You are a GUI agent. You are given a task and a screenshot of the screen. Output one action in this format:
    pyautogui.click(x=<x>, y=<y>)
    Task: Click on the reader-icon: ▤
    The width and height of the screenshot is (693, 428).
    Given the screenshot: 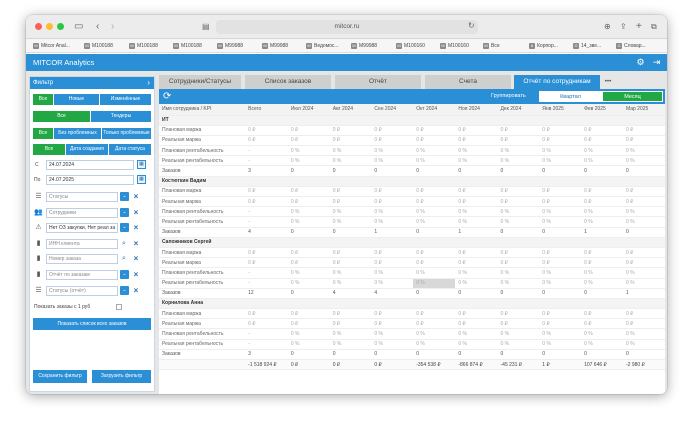 What is the action you would take?
    pyautogui.click(x=206, y=26)
    